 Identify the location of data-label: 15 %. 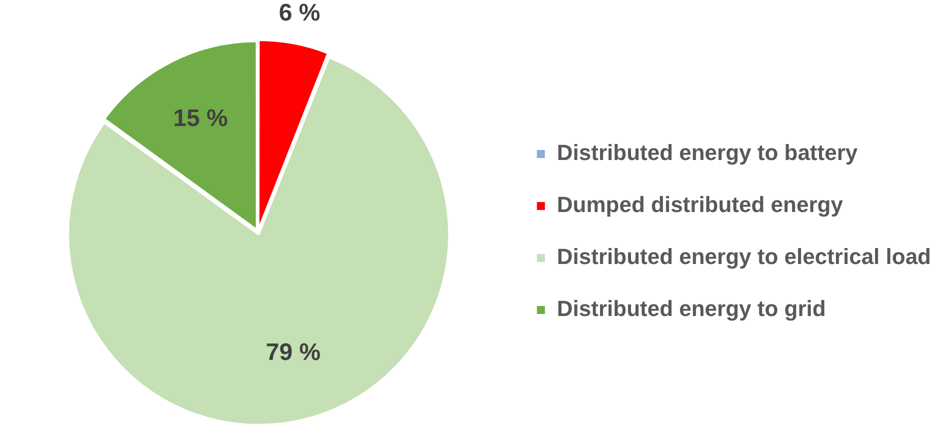
(200, 118).